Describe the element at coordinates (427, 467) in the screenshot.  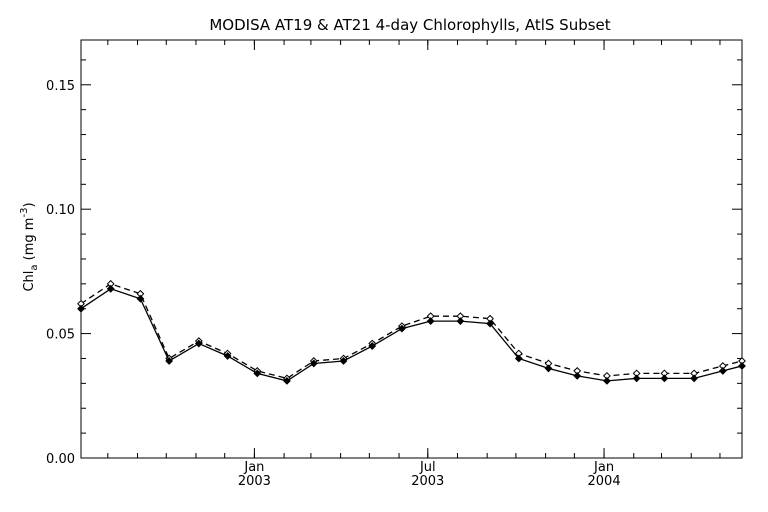
I see `x-tick-label-month: Jul` at that location.